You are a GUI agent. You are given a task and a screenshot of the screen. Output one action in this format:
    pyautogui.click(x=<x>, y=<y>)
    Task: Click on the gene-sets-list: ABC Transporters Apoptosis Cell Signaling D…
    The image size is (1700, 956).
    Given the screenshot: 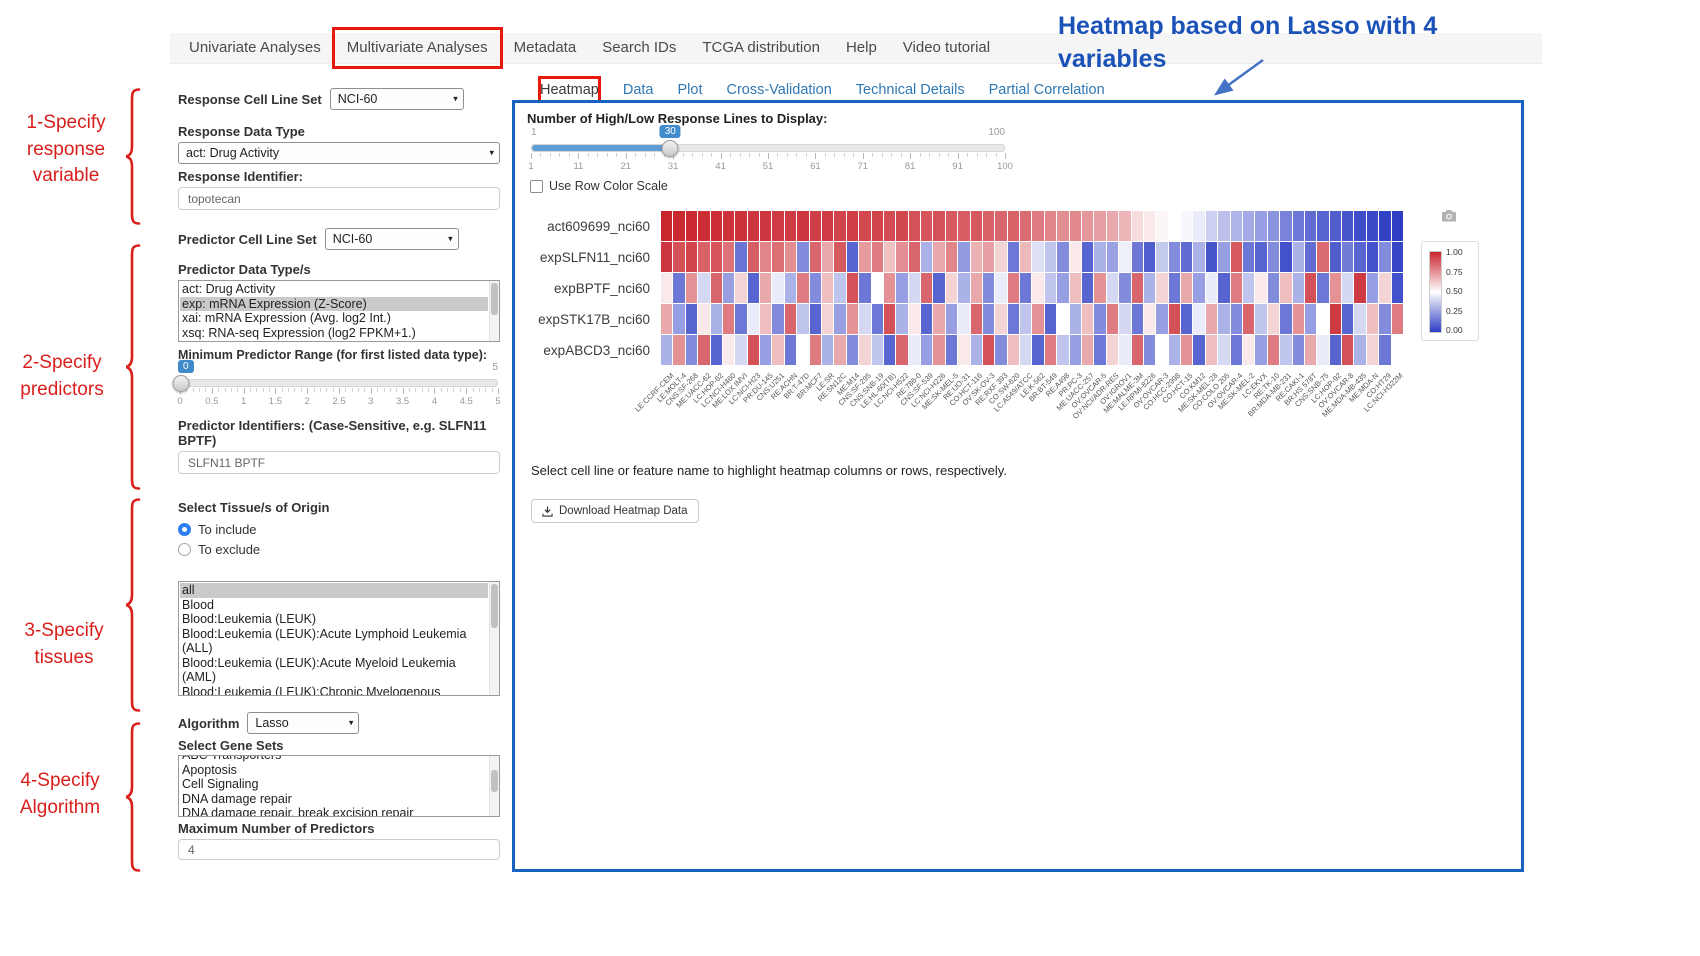 What is the action you would take?
    pyautogui.click(x=339, y=786)
    